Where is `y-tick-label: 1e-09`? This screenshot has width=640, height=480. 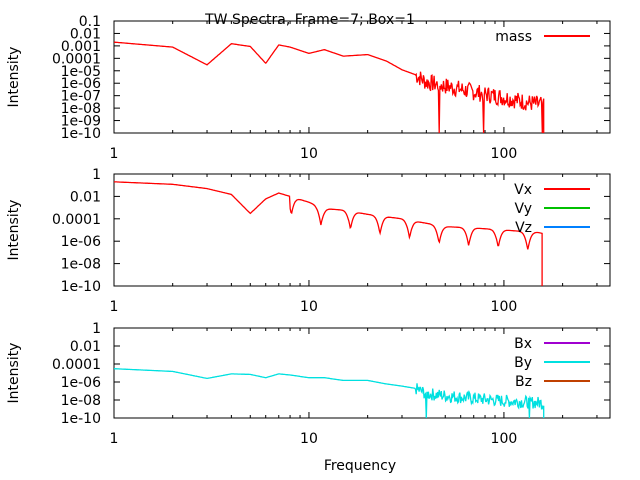
y-tick-label: 1e-09 is located at coordinates (81, 122).